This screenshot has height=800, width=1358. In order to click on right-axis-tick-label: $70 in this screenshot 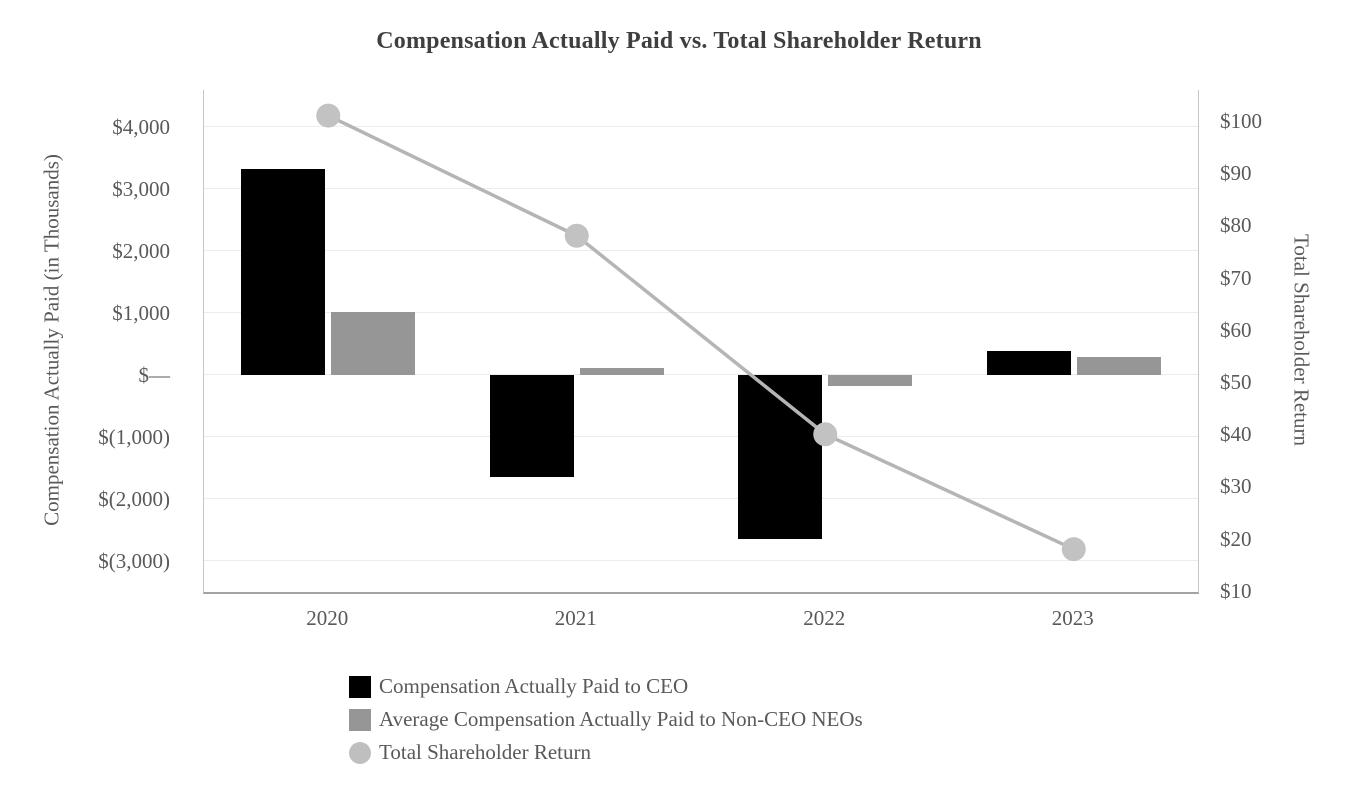, I will do `click(1236, 277)`.